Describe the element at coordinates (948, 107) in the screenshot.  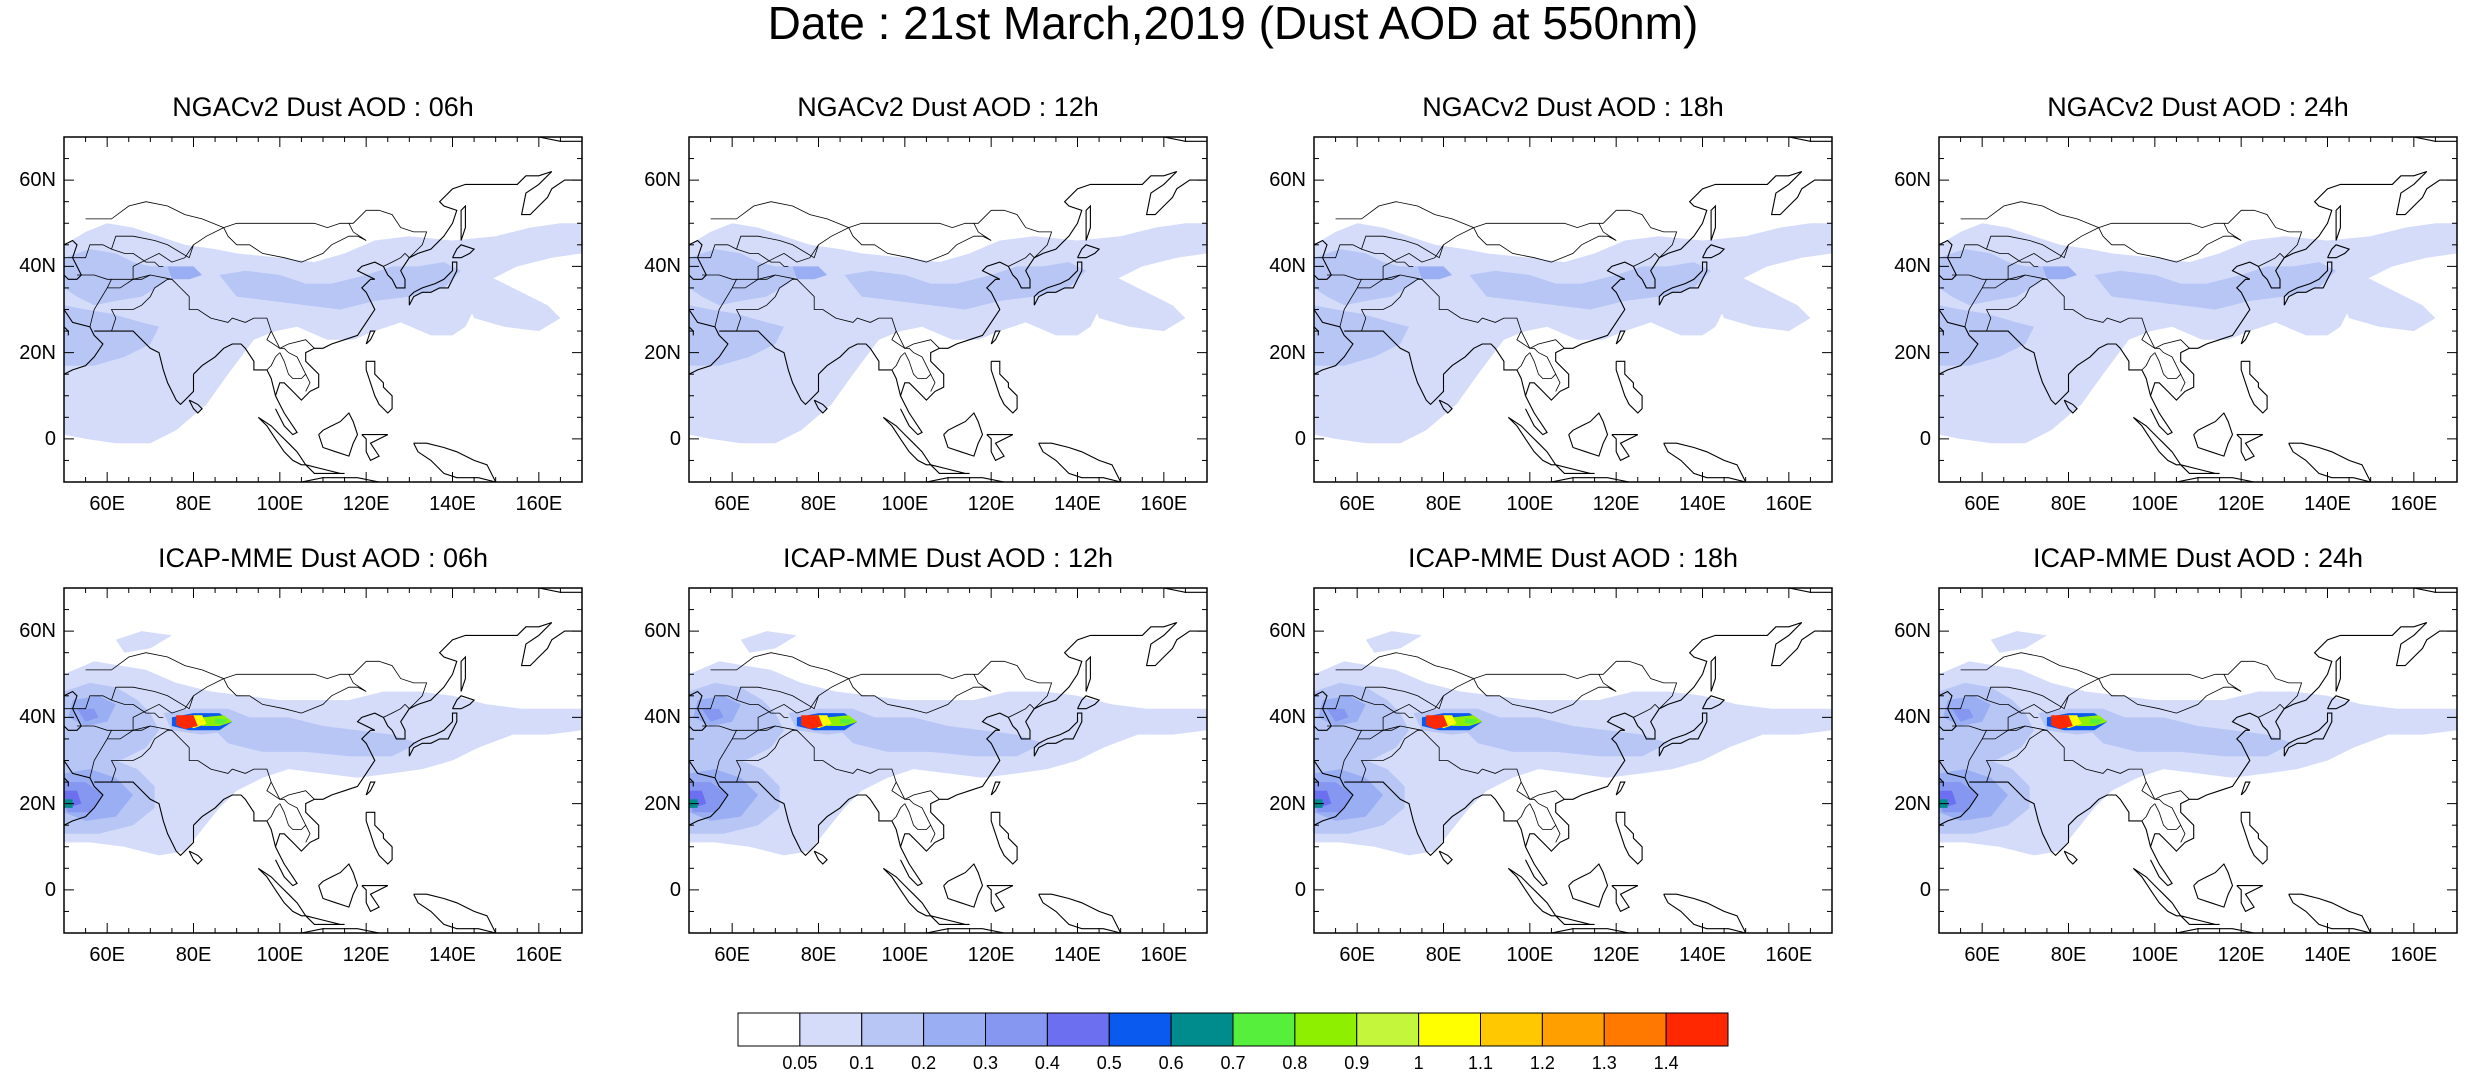
I see `panel-title: NGACv2 Dust AOD : 12h` at that location.